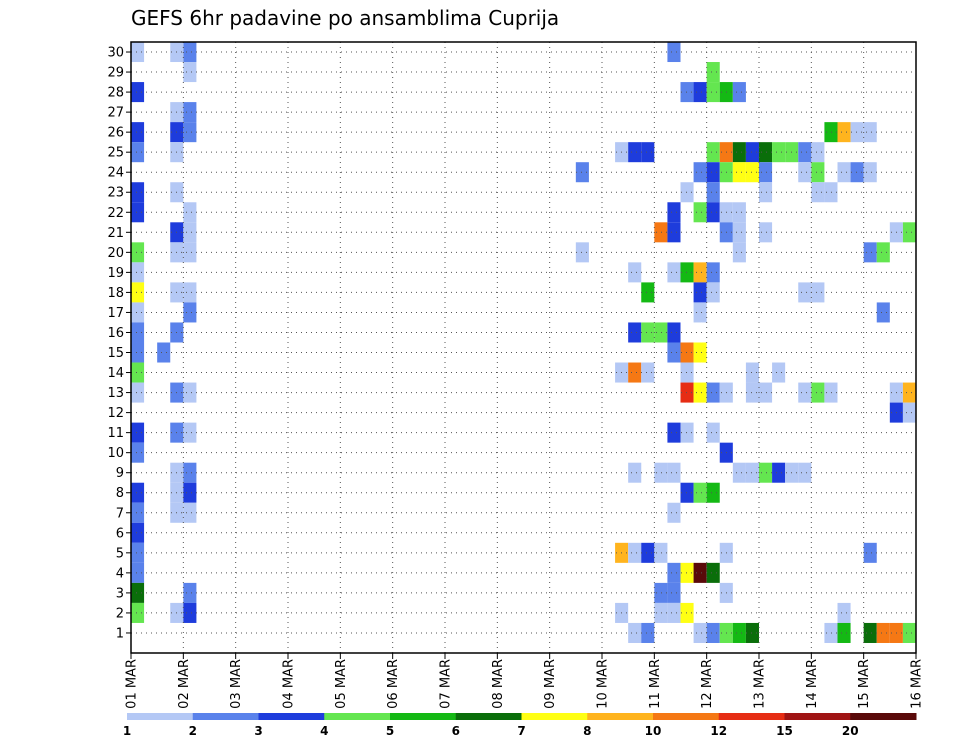 The image size is (960, 742). I want to click on x-tick-label: 08 MAR, so click(498, 684).